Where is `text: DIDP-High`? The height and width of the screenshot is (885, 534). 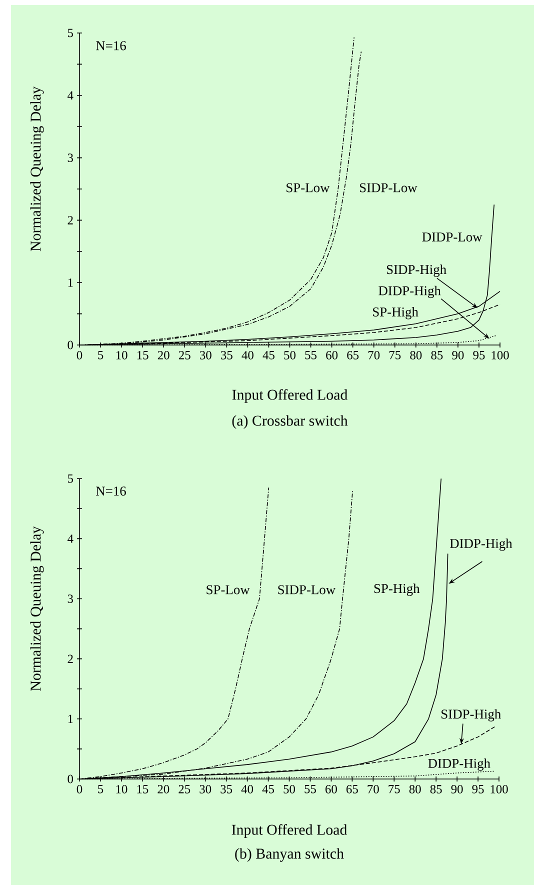
text: DIDP-High is located at coordinates (409, 292).